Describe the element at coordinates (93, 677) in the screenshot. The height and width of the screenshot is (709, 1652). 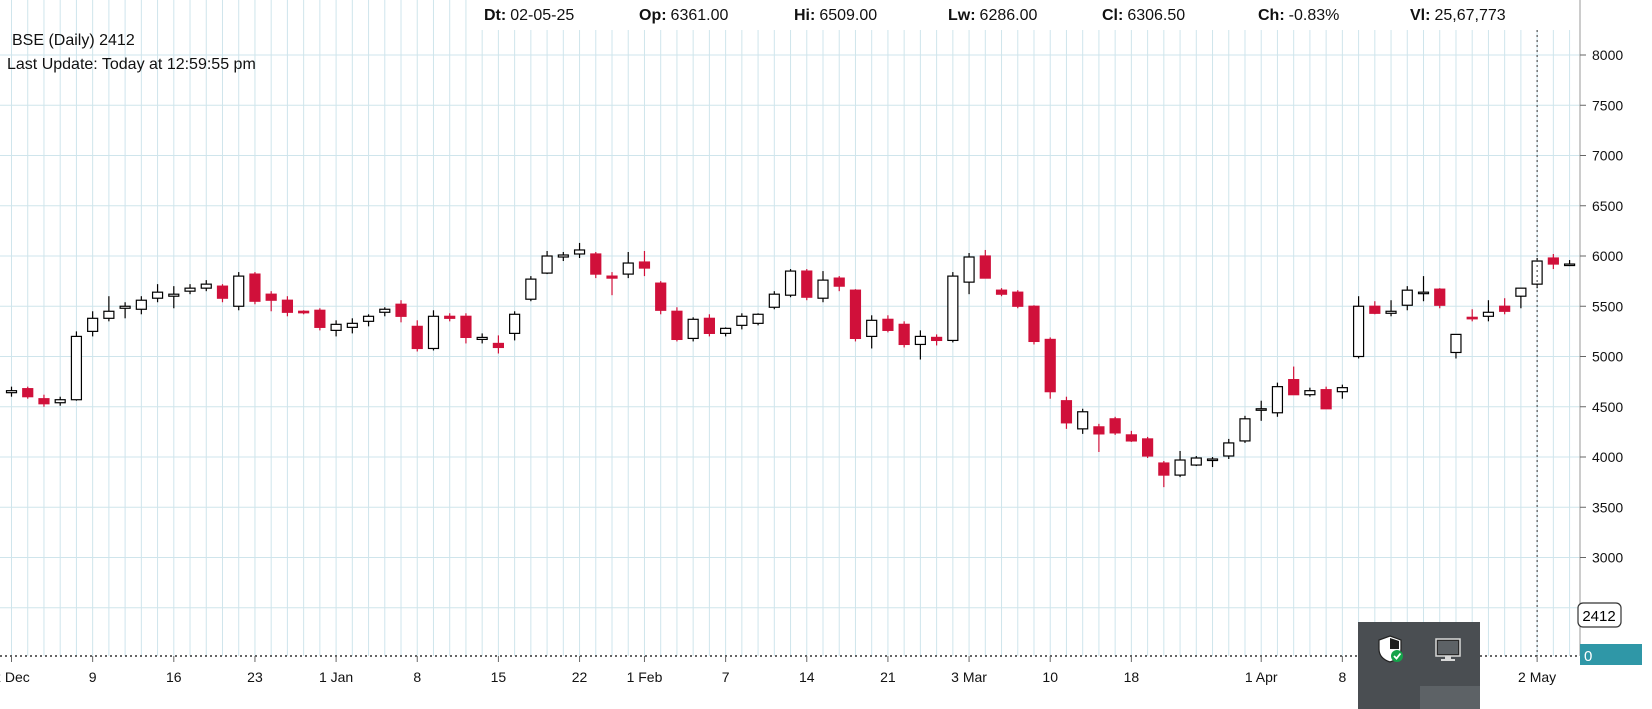
I see `x-tick-label: 9` at that location.